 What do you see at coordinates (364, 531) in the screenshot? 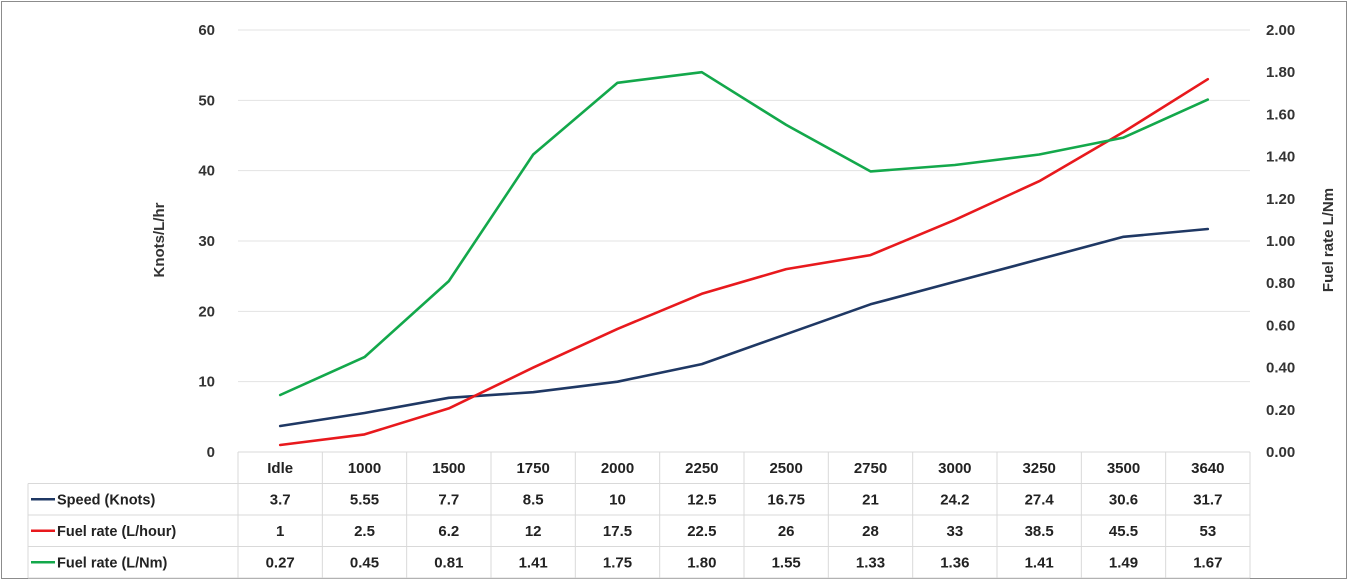
I see `table-cell: 2.5` at bounding box center [364, 531].